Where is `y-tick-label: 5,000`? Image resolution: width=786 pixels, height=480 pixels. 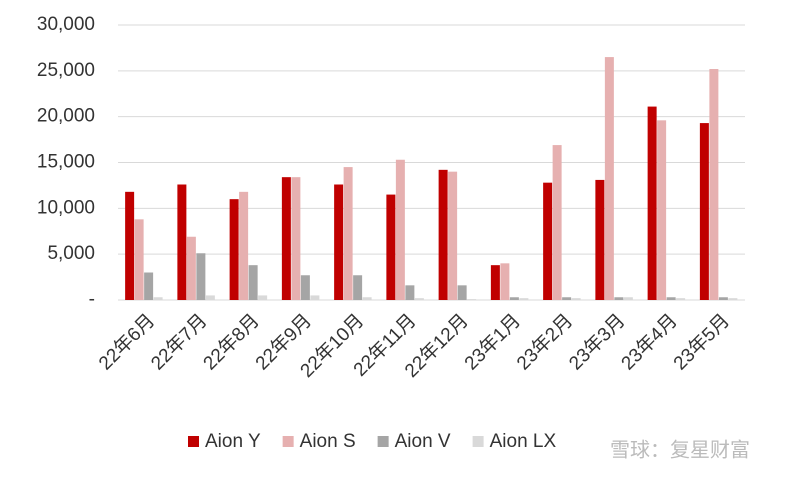 y-tick-label: 5,000 is located at coordinates (71, 253).